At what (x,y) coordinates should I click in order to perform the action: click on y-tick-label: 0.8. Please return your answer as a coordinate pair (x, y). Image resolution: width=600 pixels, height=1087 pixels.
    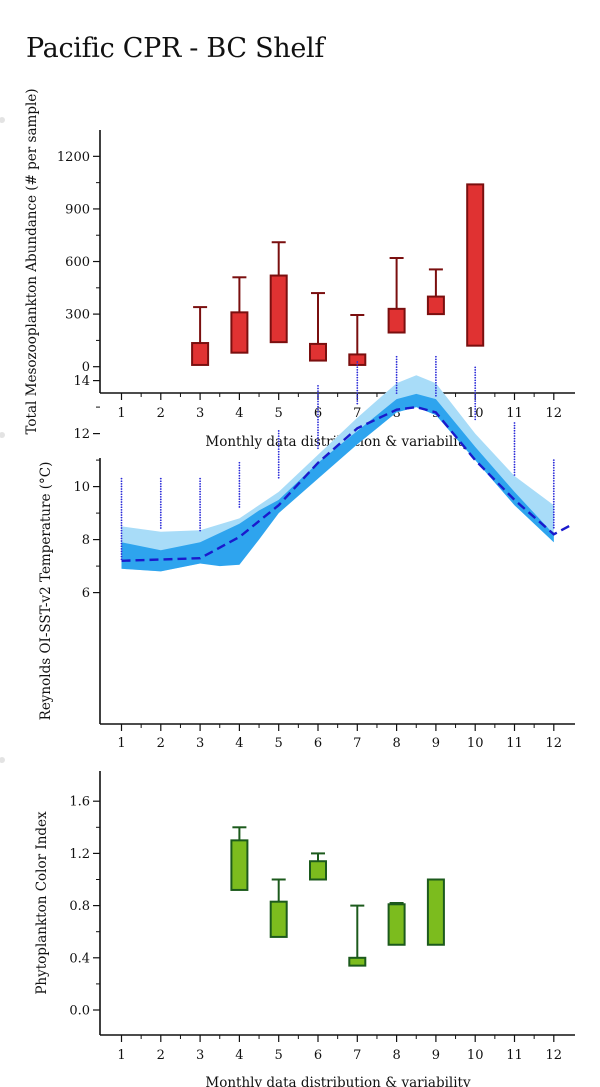
    Looking at the image, I should click on (79, 906).